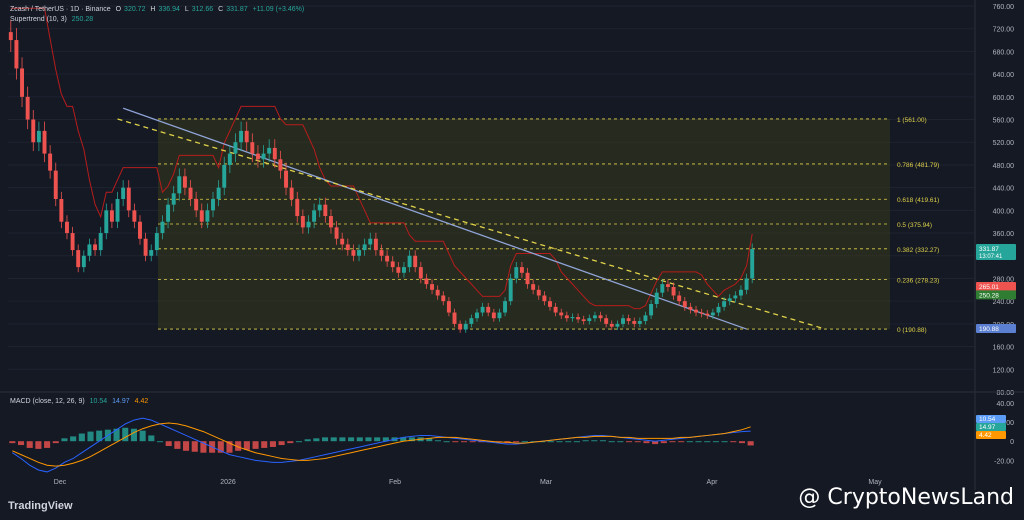 Image resolution: width=1024 pixels, height=520 pixels. I want to click on tradingview-logo-text: TradingView, so click(40, 506).